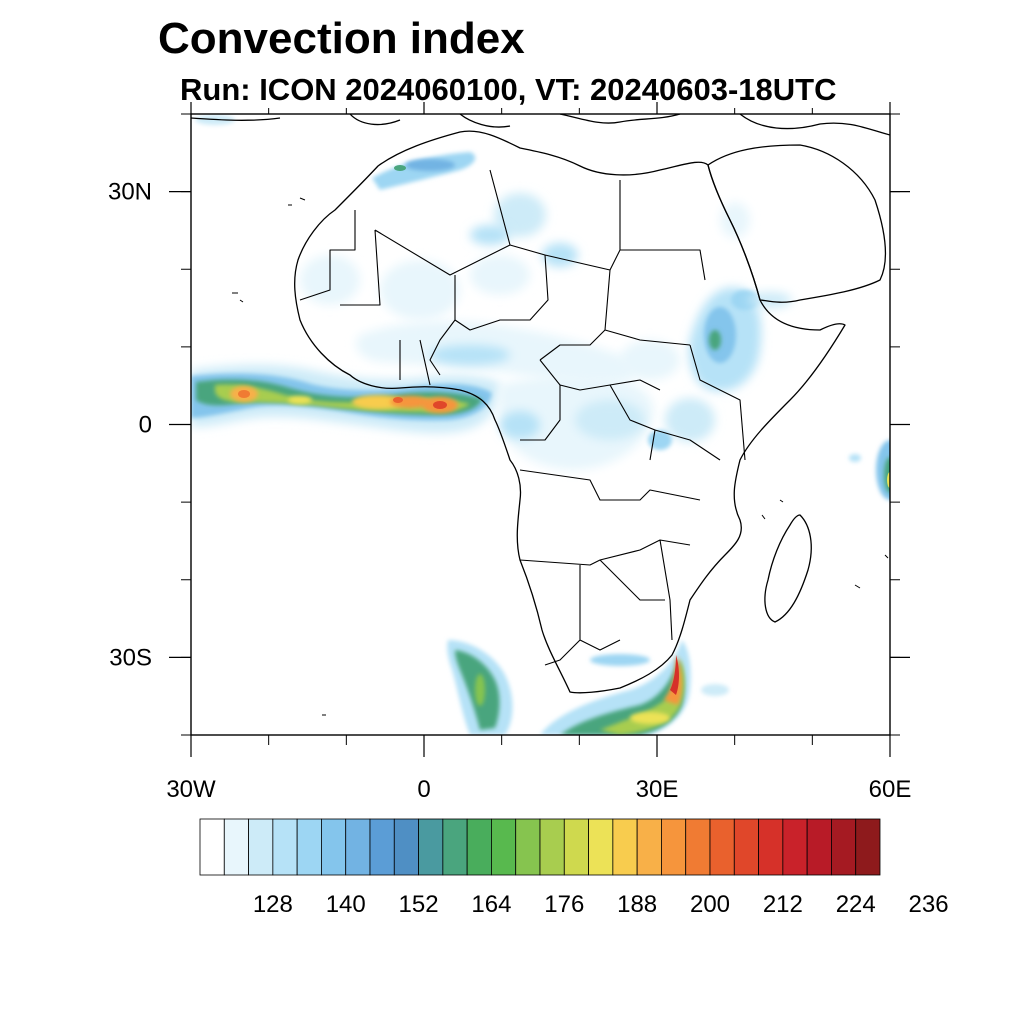  What do you see at coordinates (856, 904) in the screenshot?
I see `colorbar-label: 224` at bounding box center [856, 904].